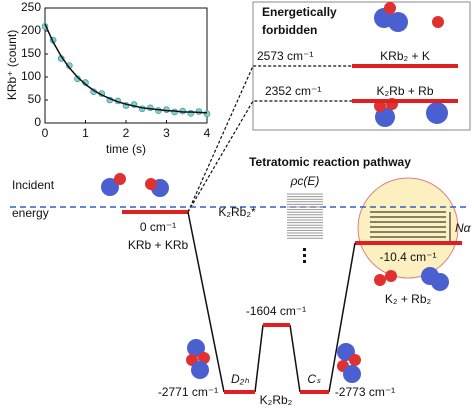 Image resolution: width=474 pixels, height=409 pixels. What do you see at coordinates (276, 400) in the screenshot?
I see `level-label: K₂Rb₂` at bounding box center [276, 400].